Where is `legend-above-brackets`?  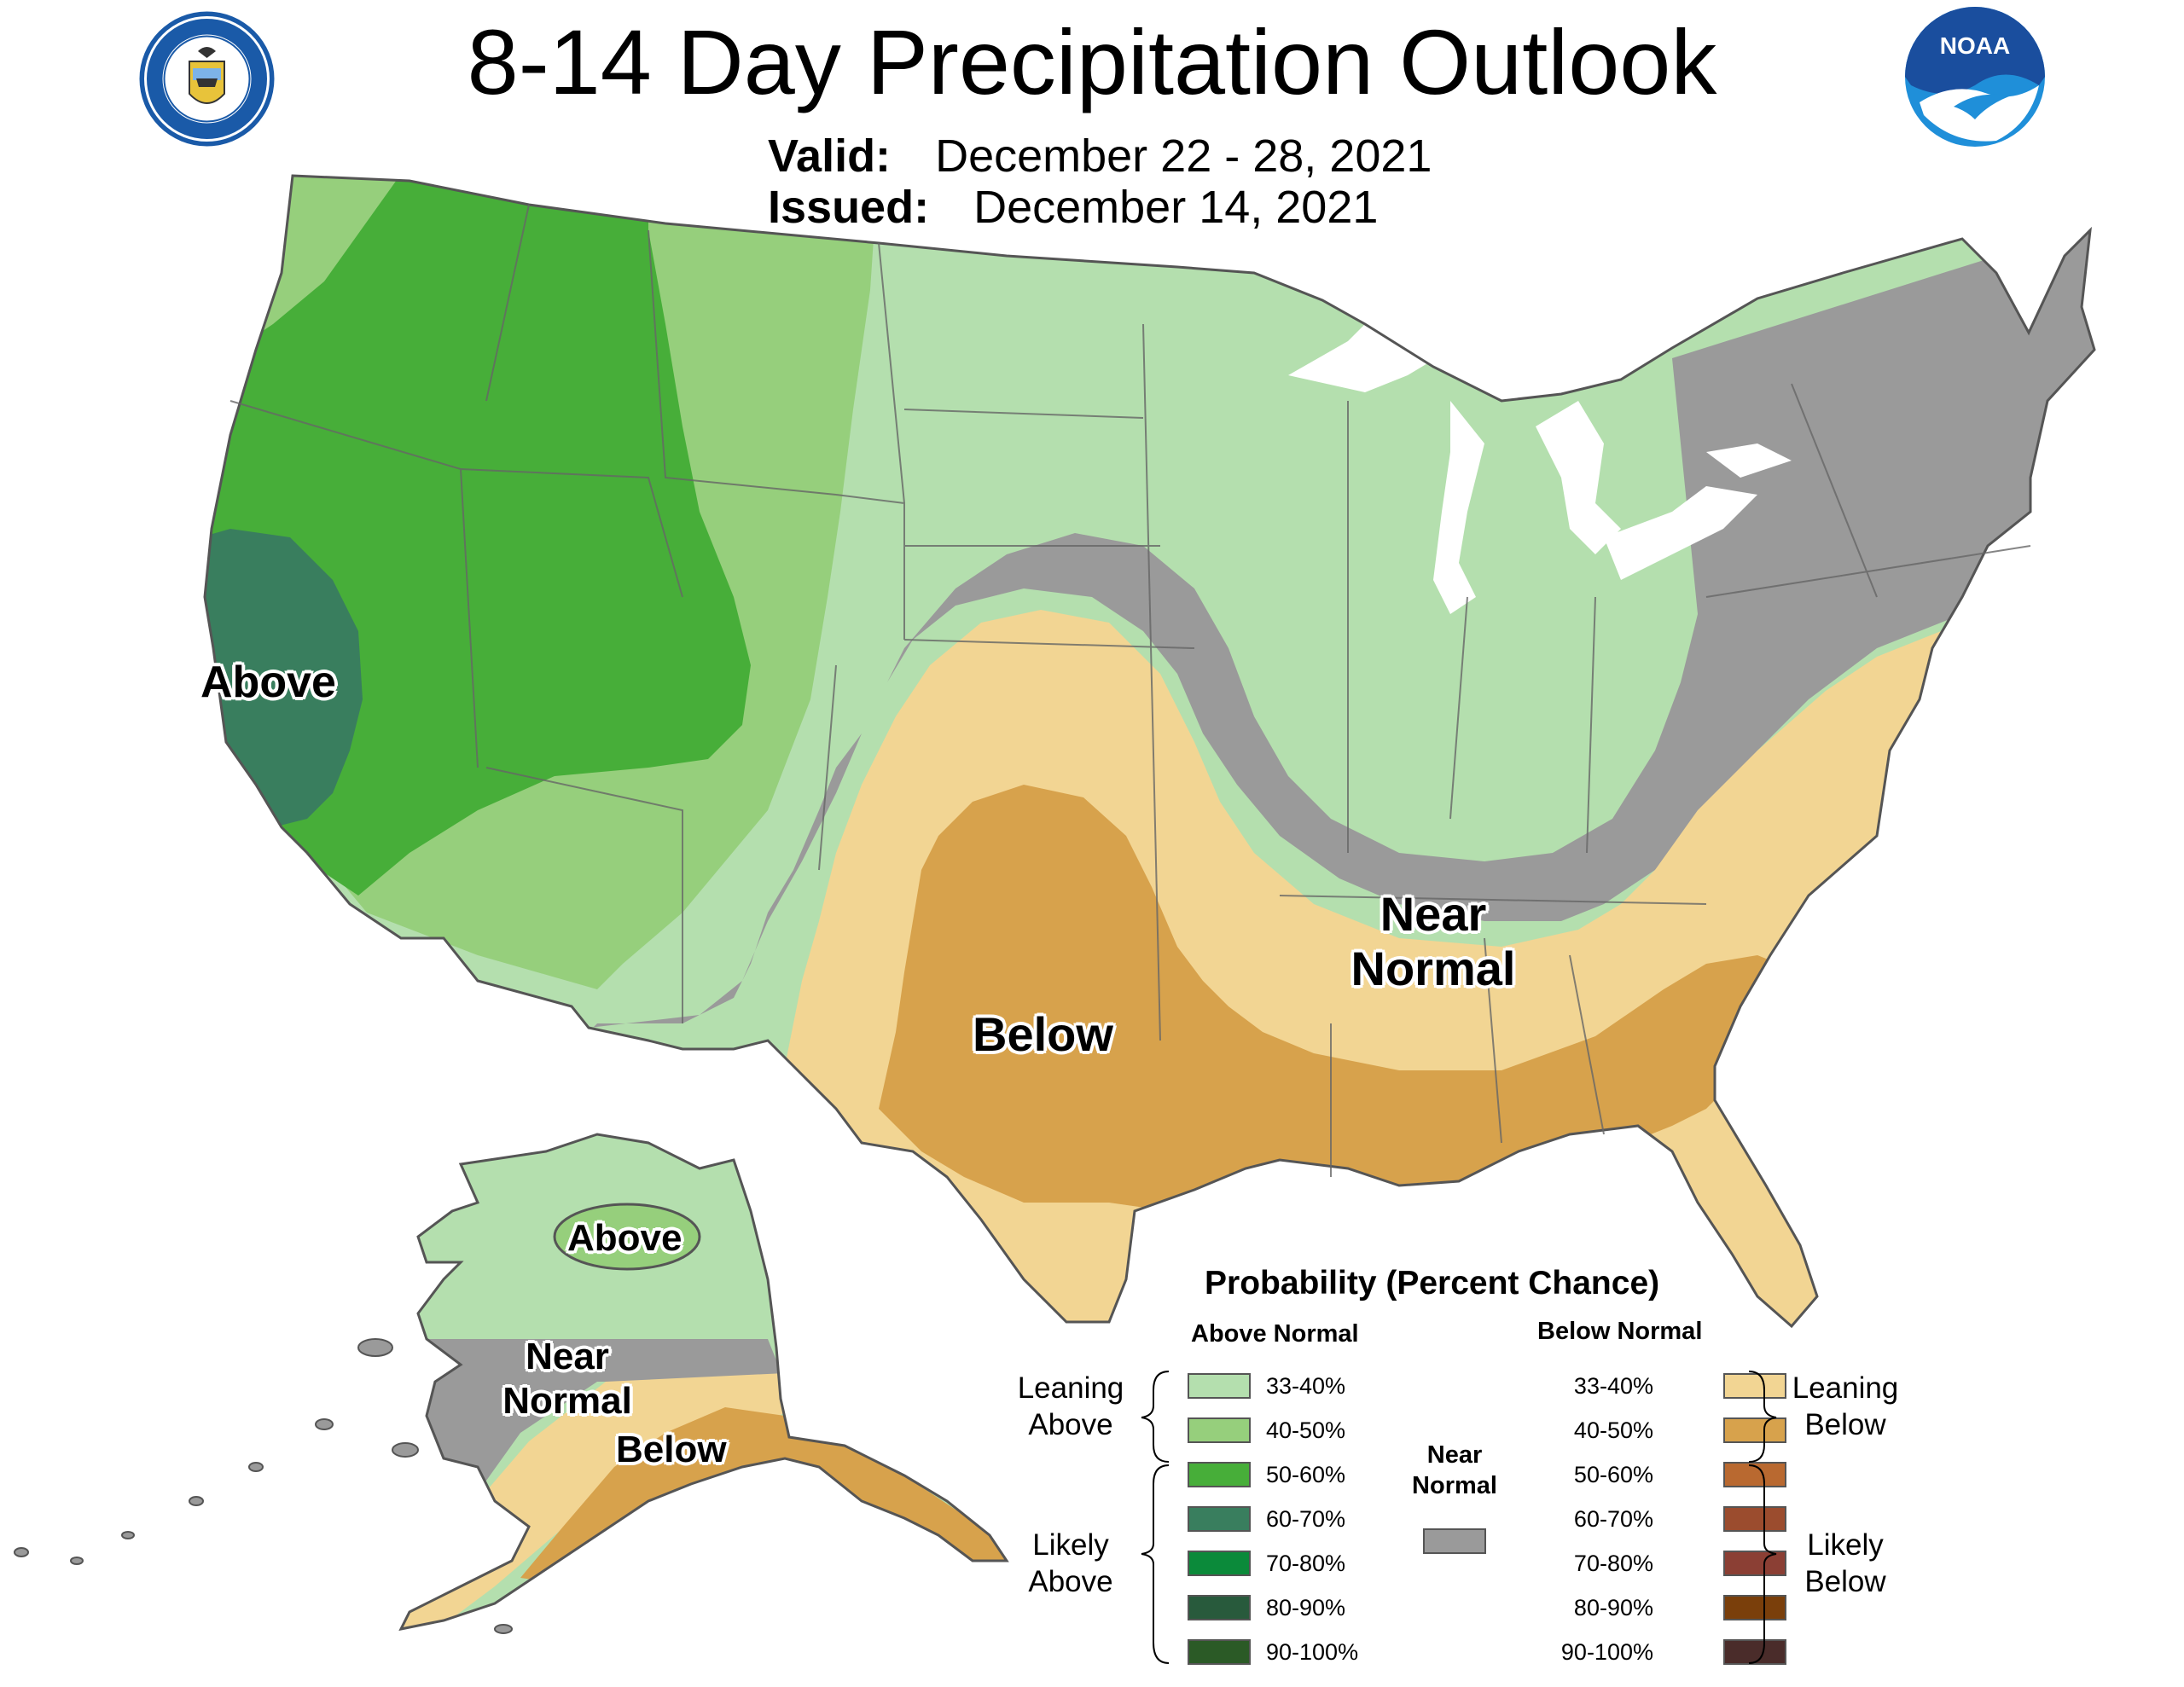 legend-above-brackets is located at coordinates (1155, 1518).